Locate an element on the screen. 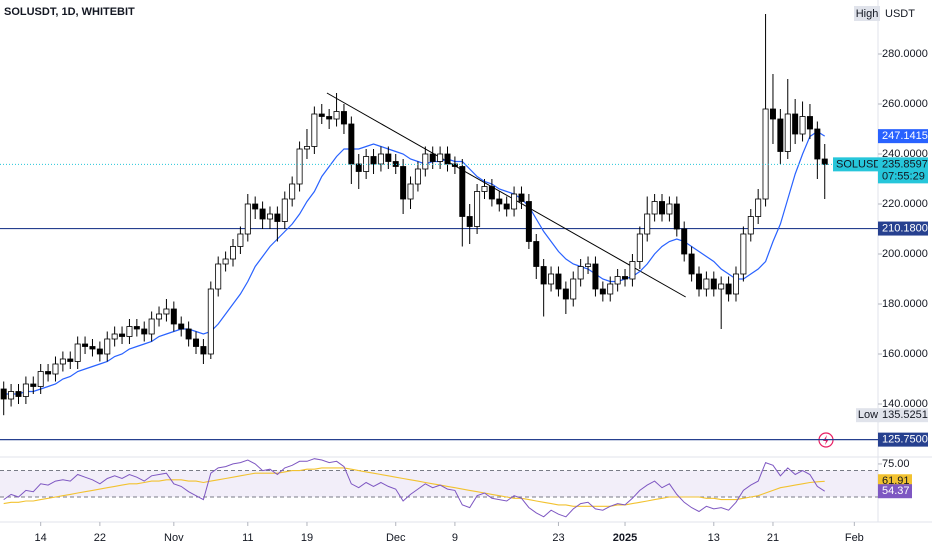  rsi-band is located at coordinates (439, 483).